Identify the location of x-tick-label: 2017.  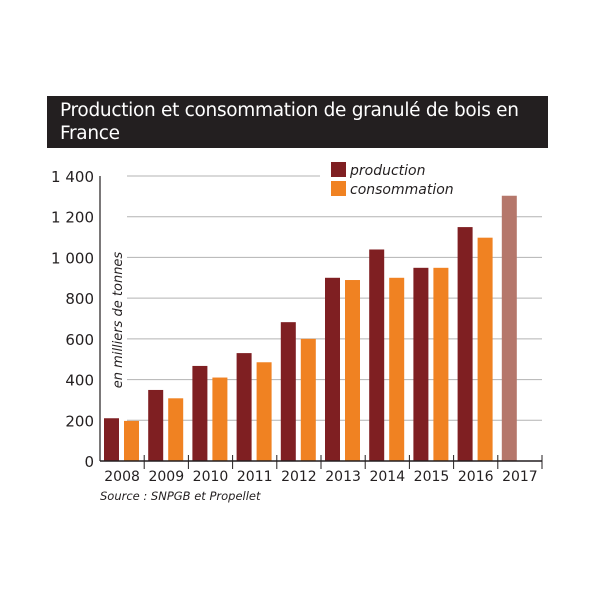
(520, 477).